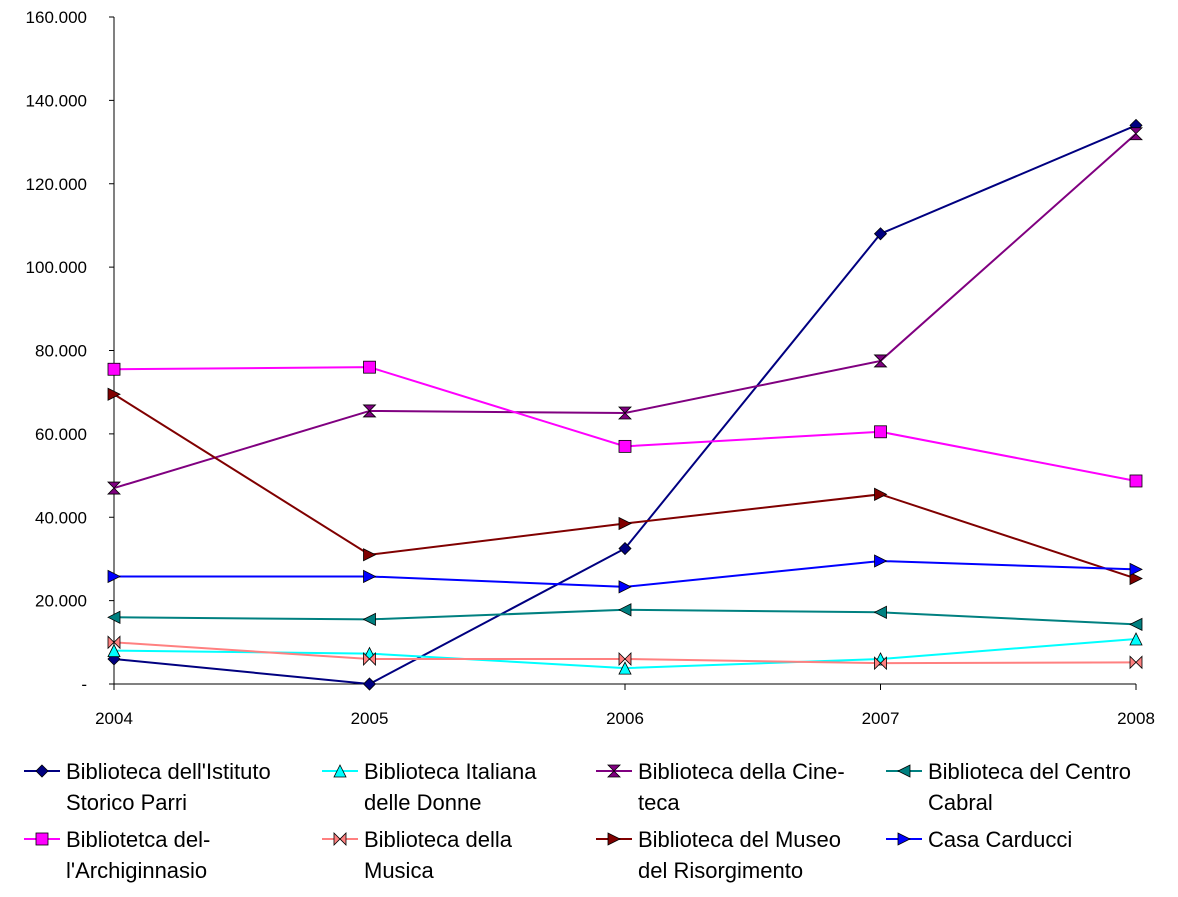  What do you see at coordinates (1030, 787) in the screenshot?
I see `legend-label: Biblioteca del Centro Cabral` at bounding box center [1030, 787].